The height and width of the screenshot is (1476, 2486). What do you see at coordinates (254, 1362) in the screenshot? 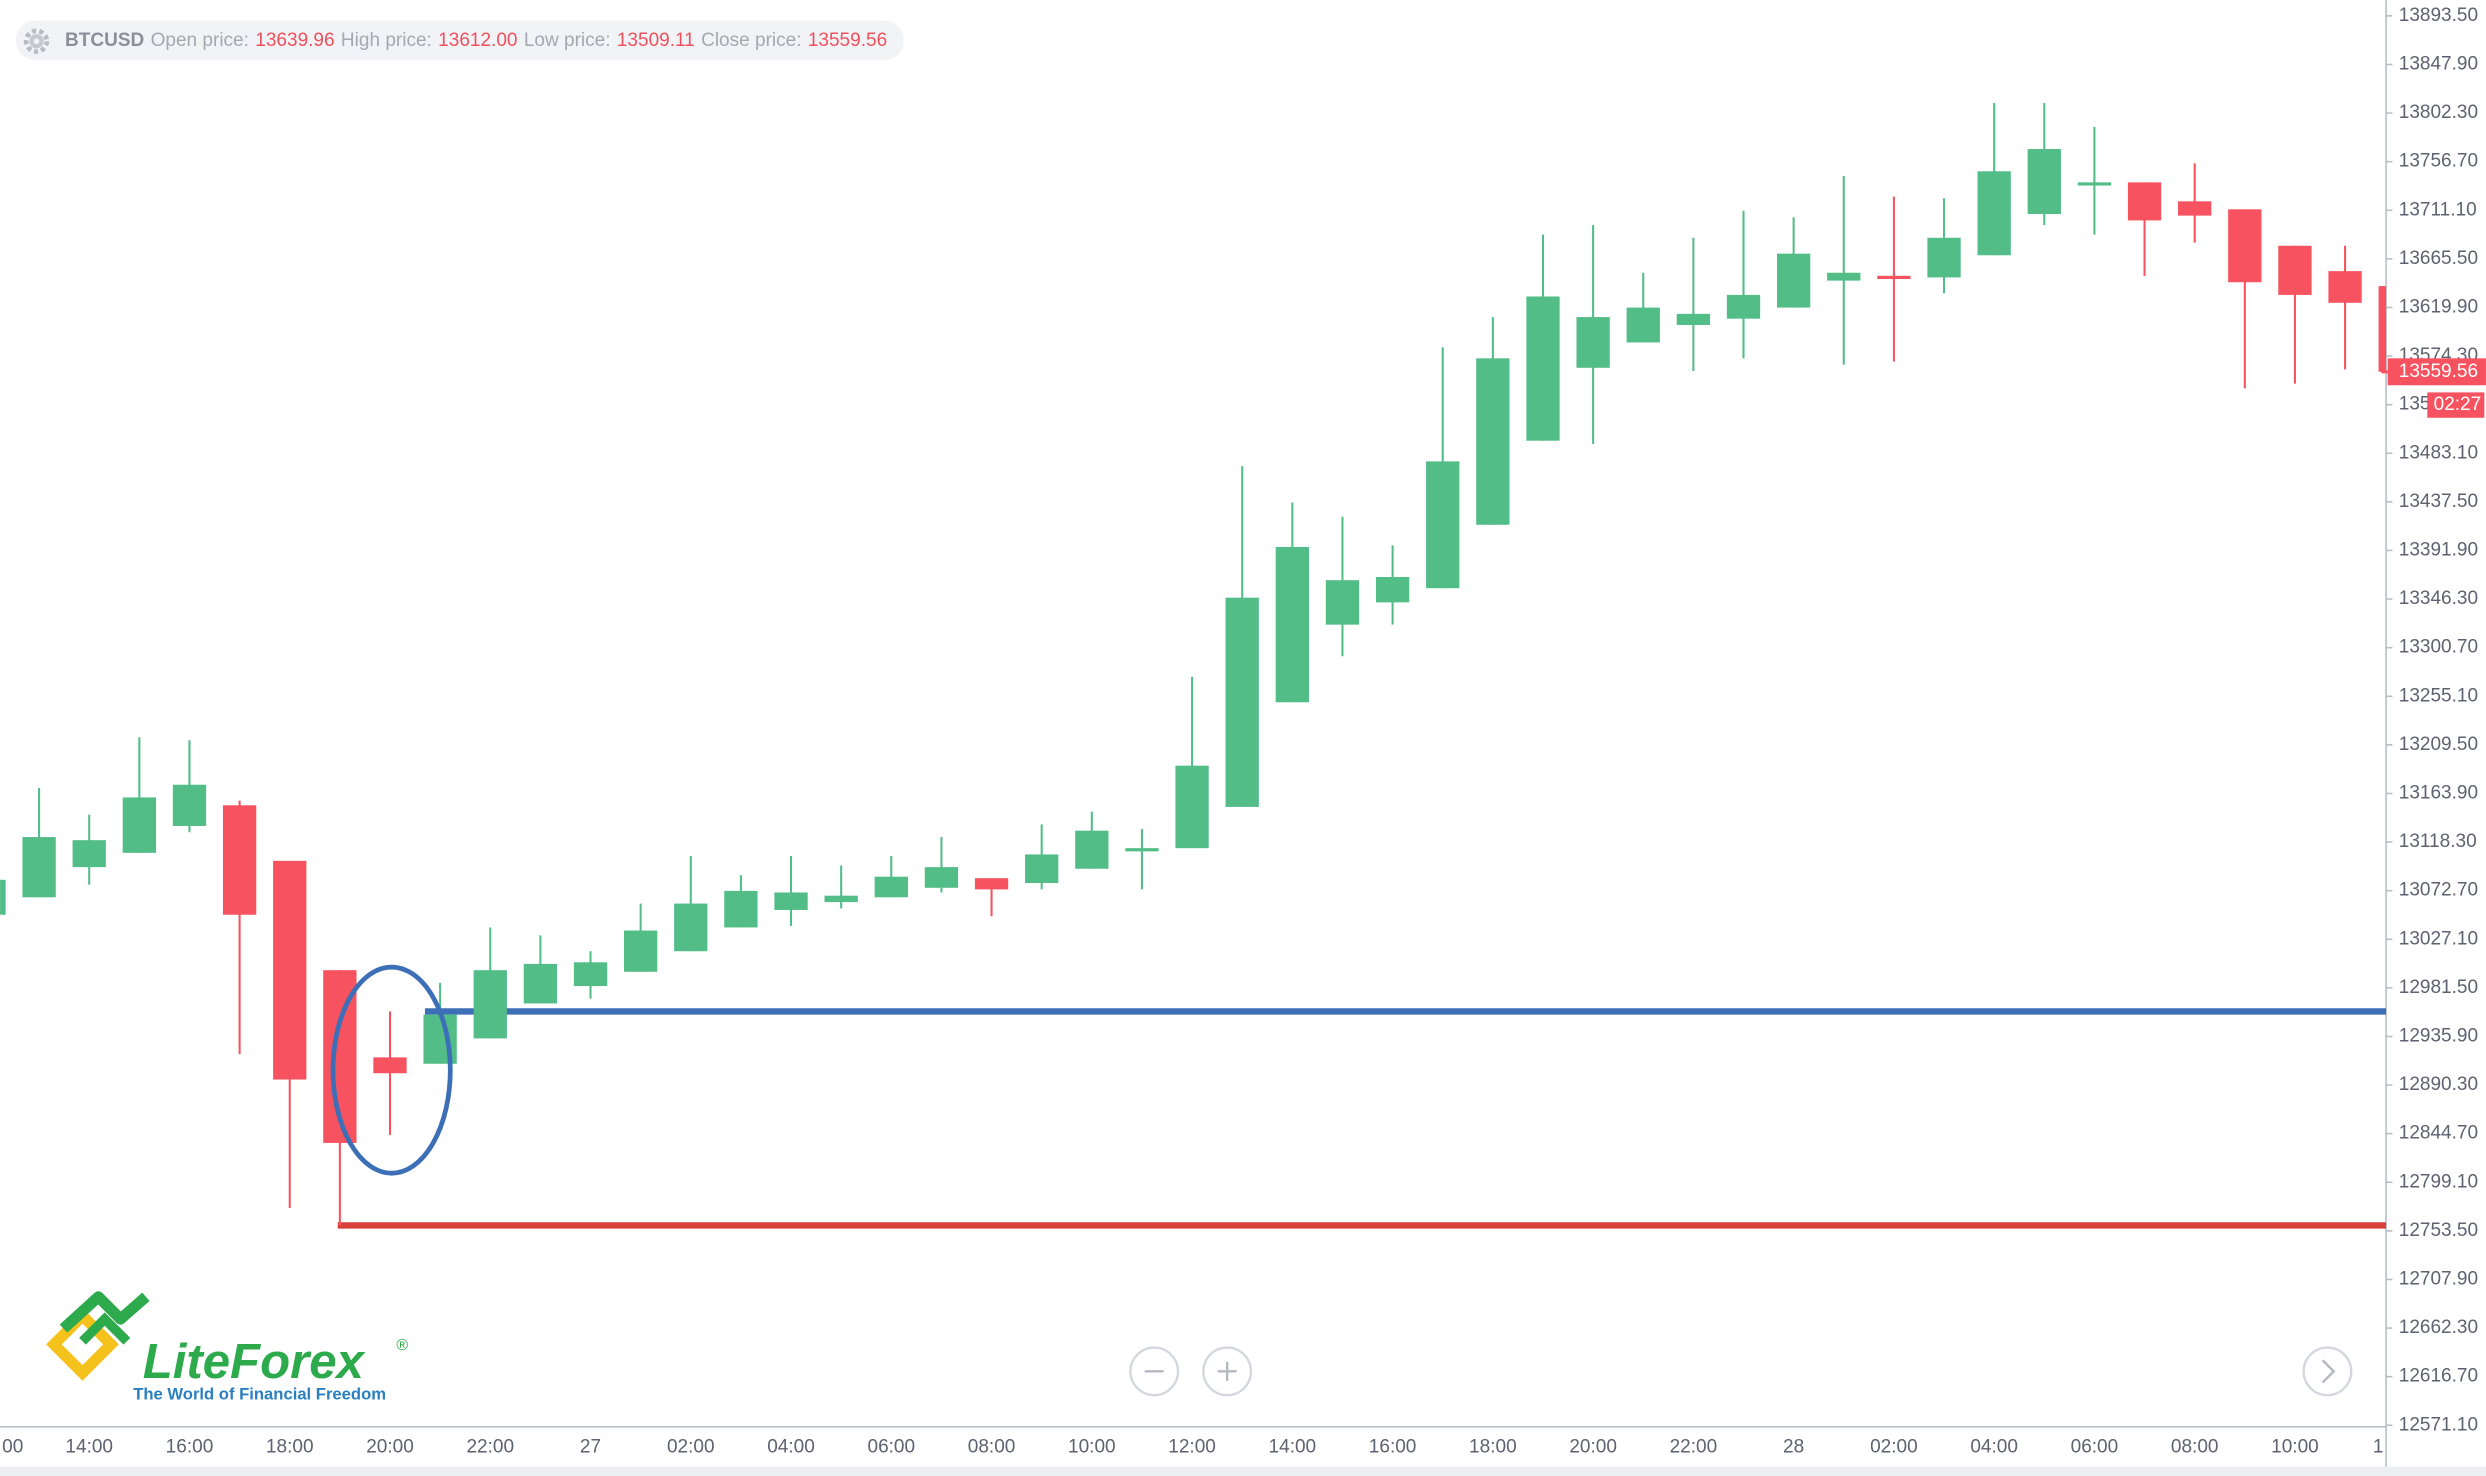
I see `logo-name: LiteForex` at bounding box center [254, 1362].